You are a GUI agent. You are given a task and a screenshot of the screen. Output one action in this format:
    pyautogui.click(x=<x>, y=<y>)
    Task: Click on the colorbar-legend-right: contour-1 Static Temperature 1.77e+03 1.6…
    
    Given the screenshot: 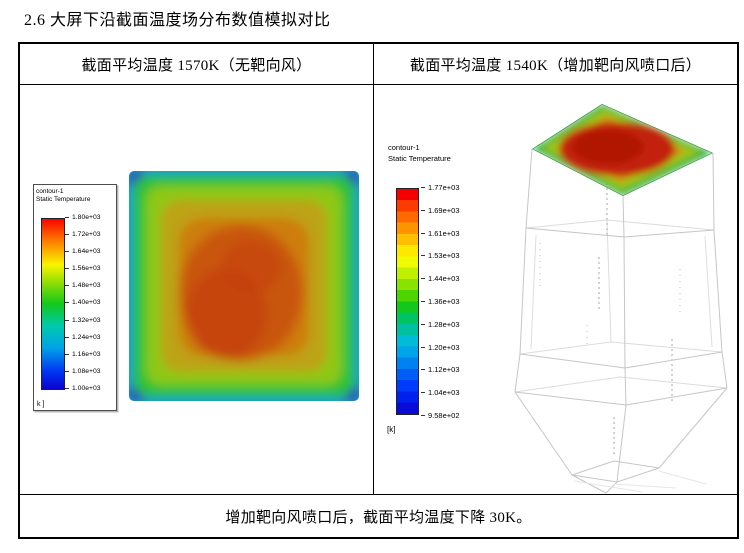 What is the action you would take?
    pyautogui.click(x=434, y=289)
    